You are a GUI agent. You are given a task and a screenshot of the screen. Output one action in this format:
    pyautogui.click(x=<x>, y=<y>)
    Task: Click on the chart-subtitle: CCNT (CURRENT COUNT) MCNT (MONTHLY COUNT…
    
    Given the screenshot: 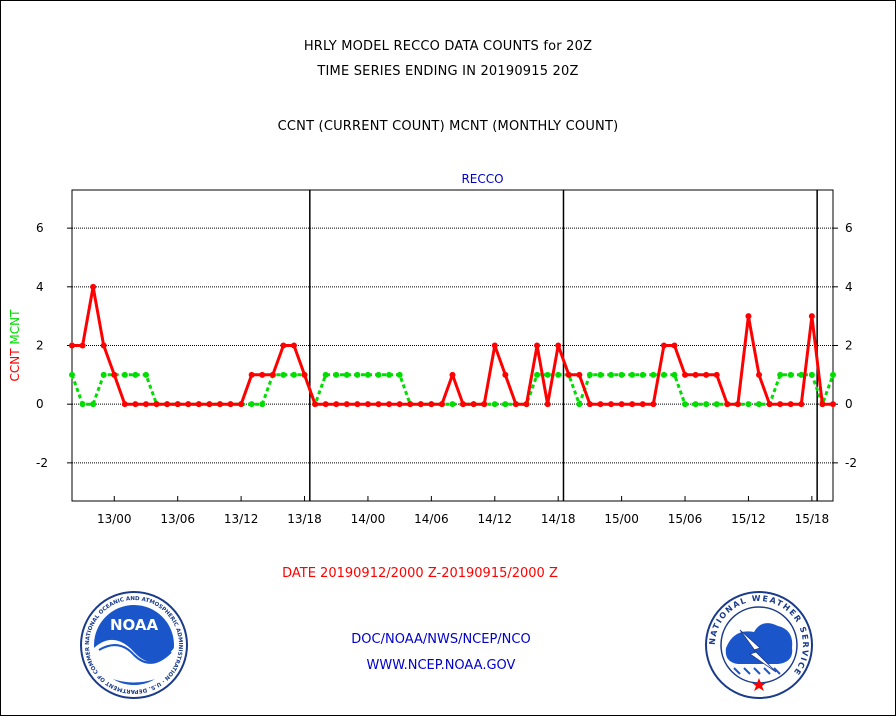 What is the action you would take?
    pyautogui.click(x=448, y=126)
    